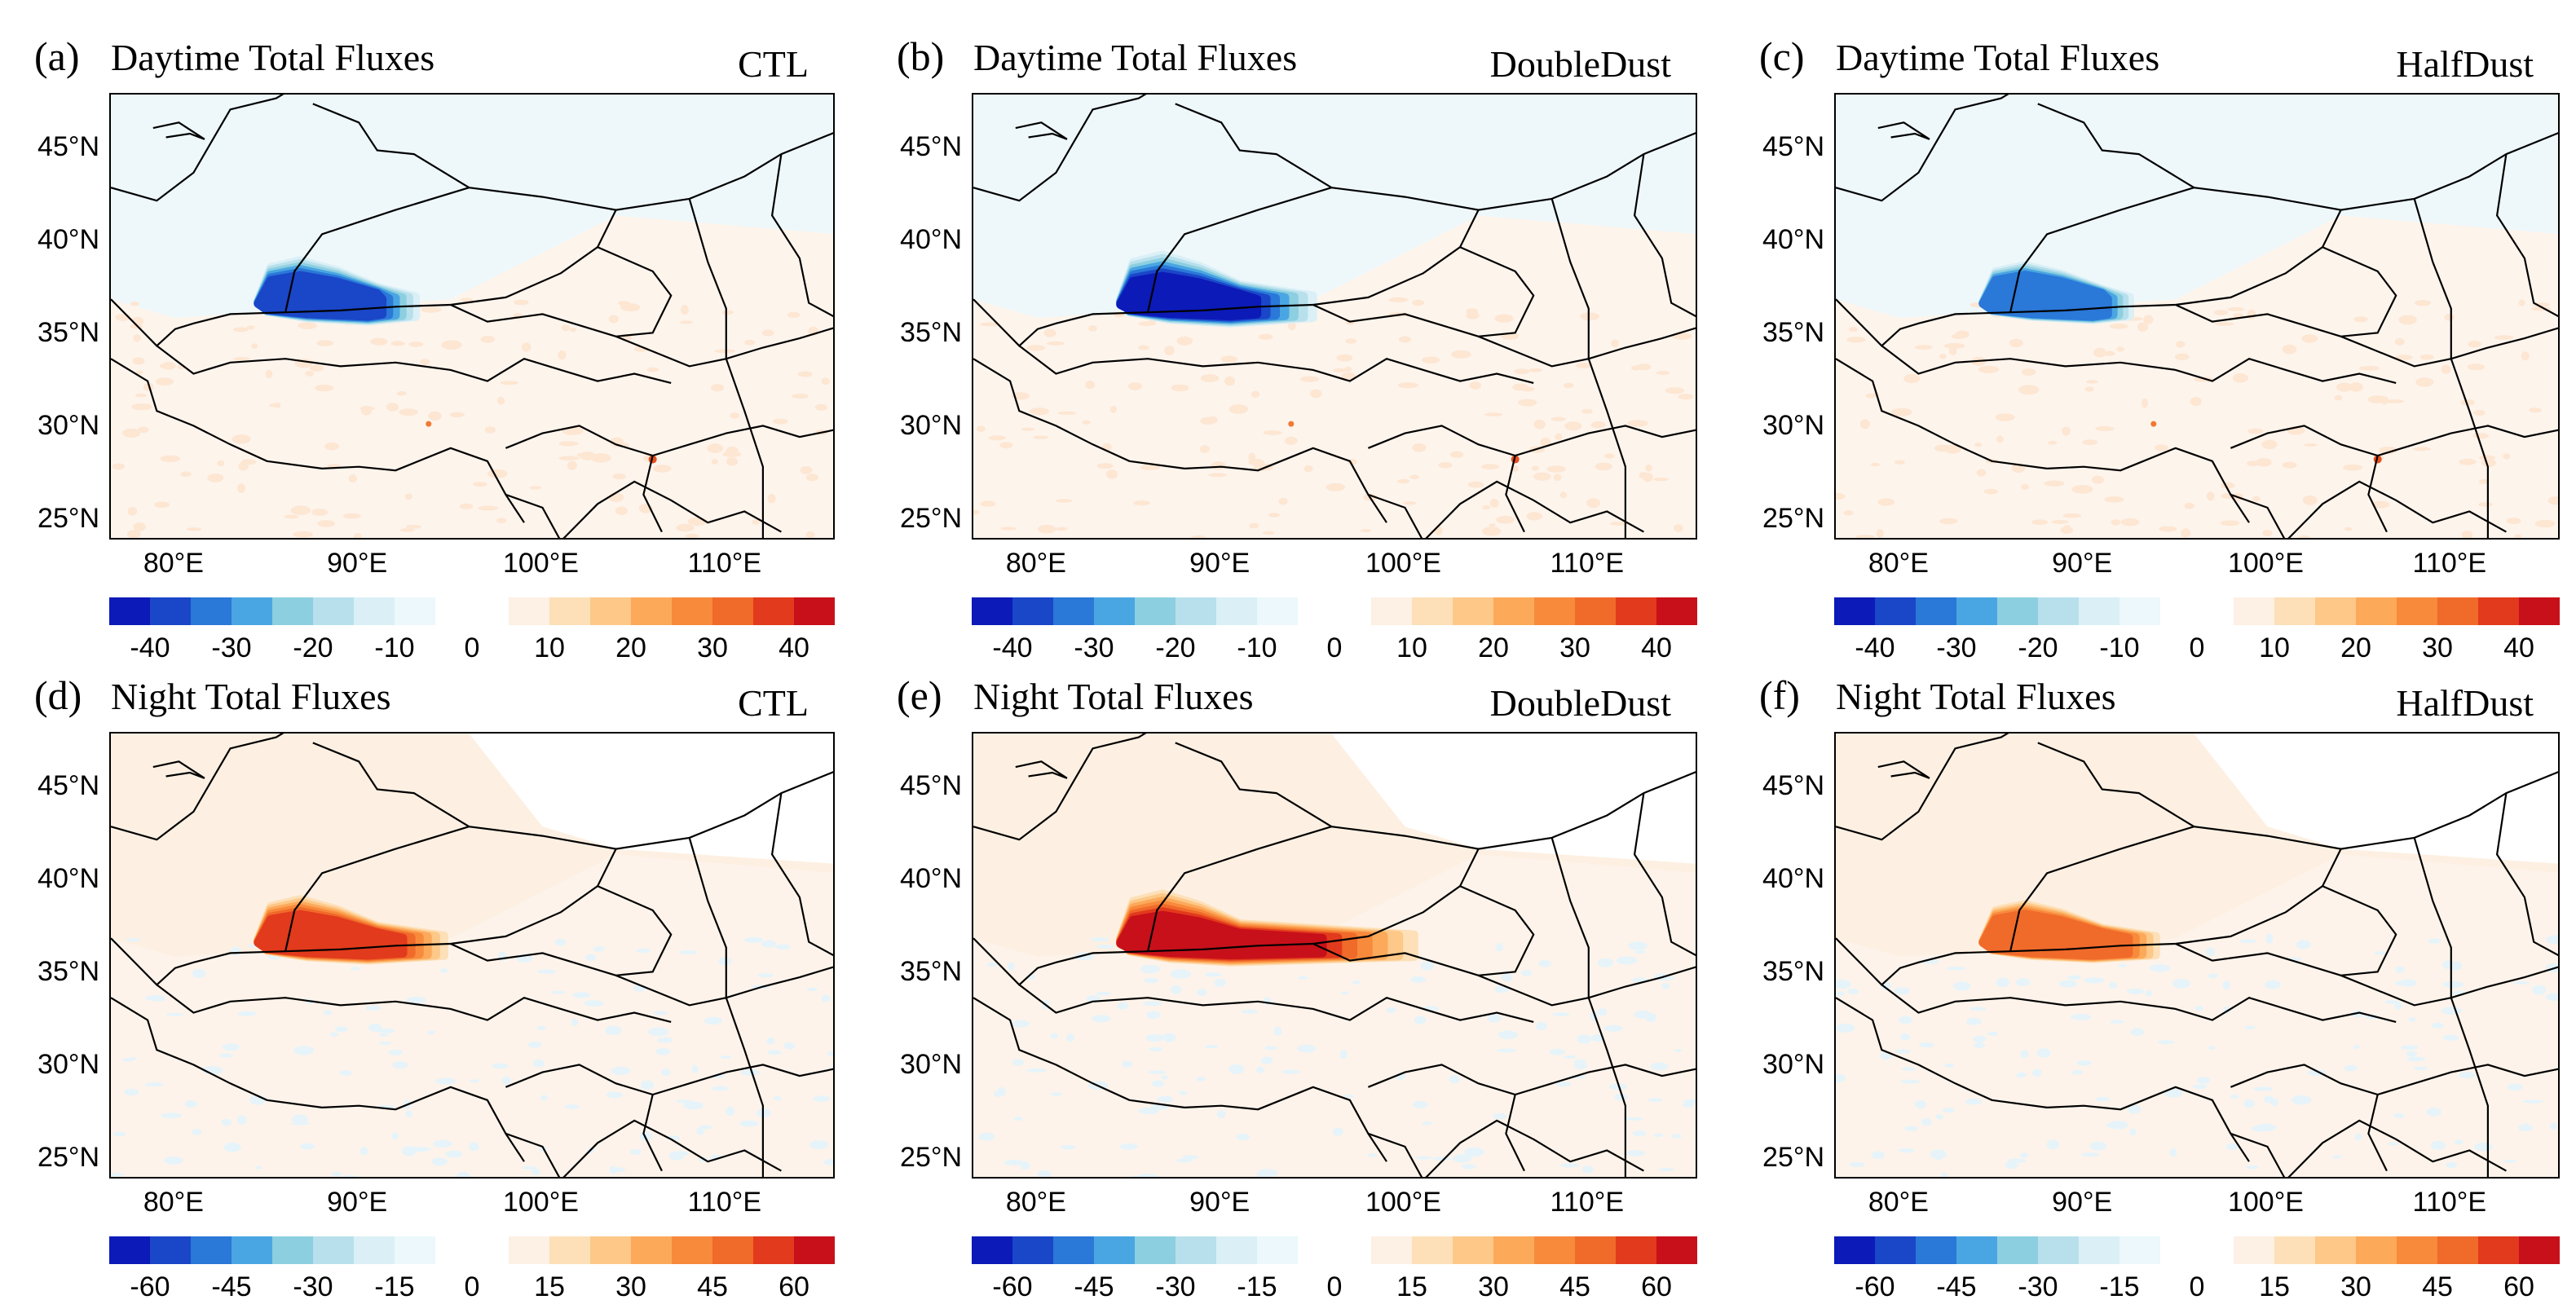 Image resolution: width=2576 pixels, height=1313 pixels. Describe the element at coordinates (394, 1286) in the screenshot. I see `colorbar-tick-label: -15` at that location.